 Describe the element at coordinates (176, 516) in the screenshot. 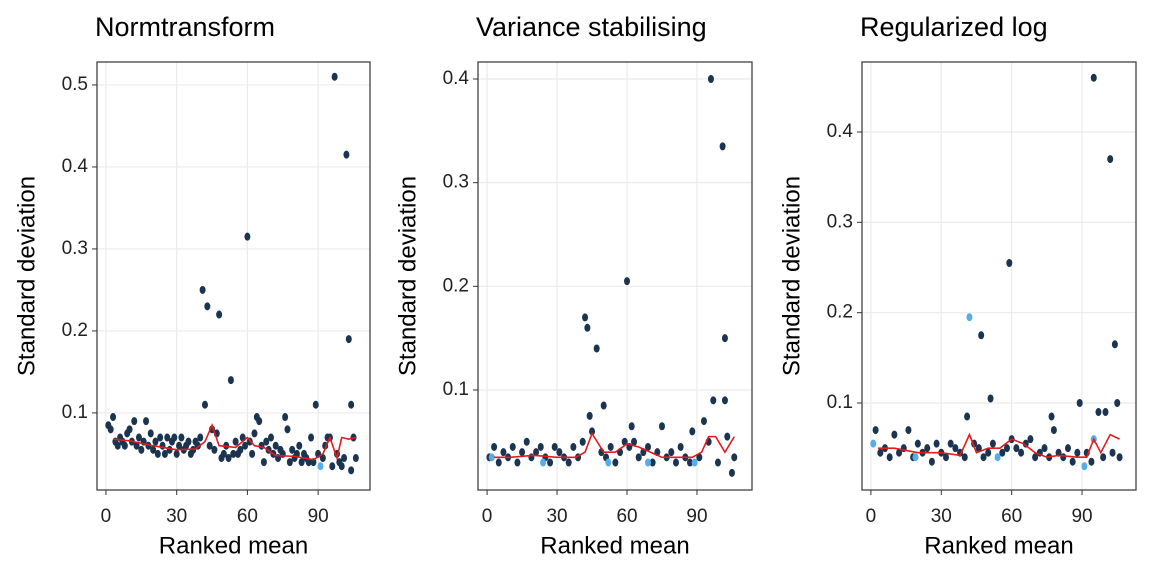

I see `x-tick-label: 30` at that location.